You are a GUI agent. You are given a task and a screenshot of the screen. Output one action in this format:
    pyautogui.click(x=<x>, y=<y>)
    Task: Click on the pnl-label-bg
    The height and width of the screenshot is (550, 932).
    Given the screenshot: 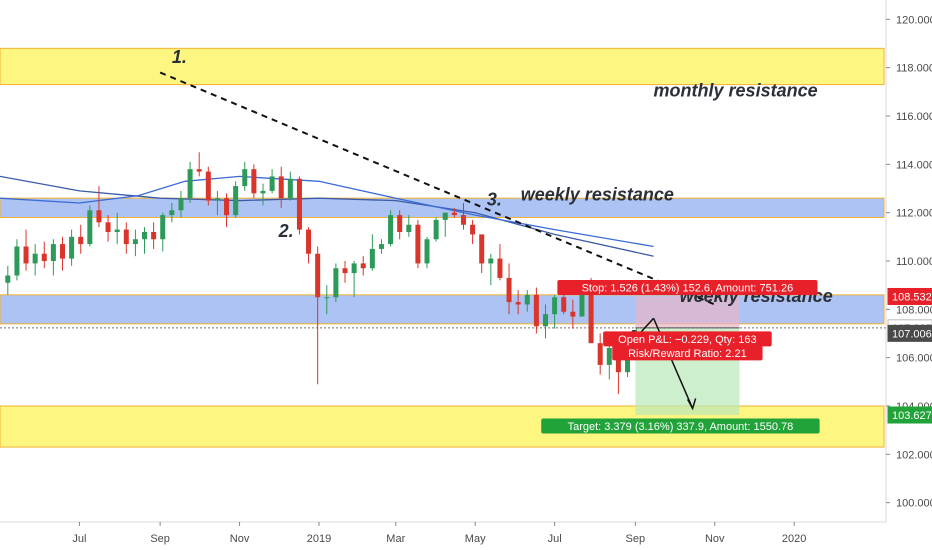 What is the action you would take?
    pyautogui.click(x=687, y=339)
    